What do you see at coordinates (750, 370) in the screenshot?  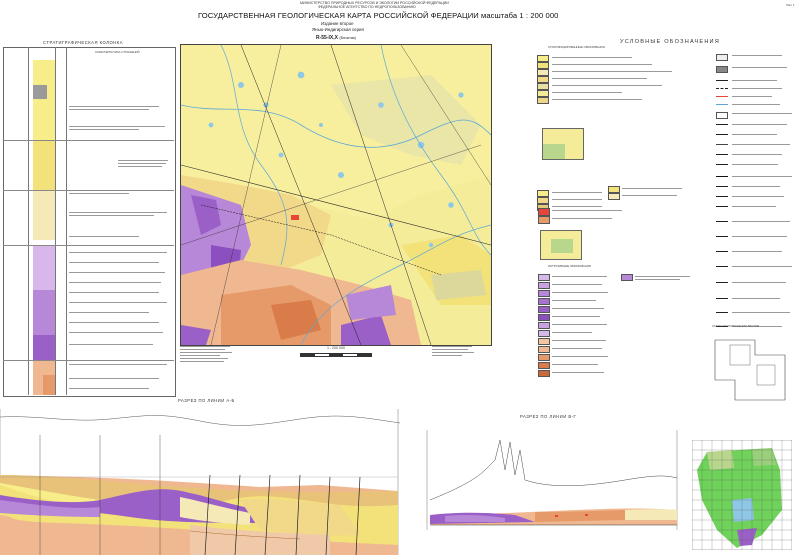 I see `scheme-outline-map` at bounding box center [750, 370].